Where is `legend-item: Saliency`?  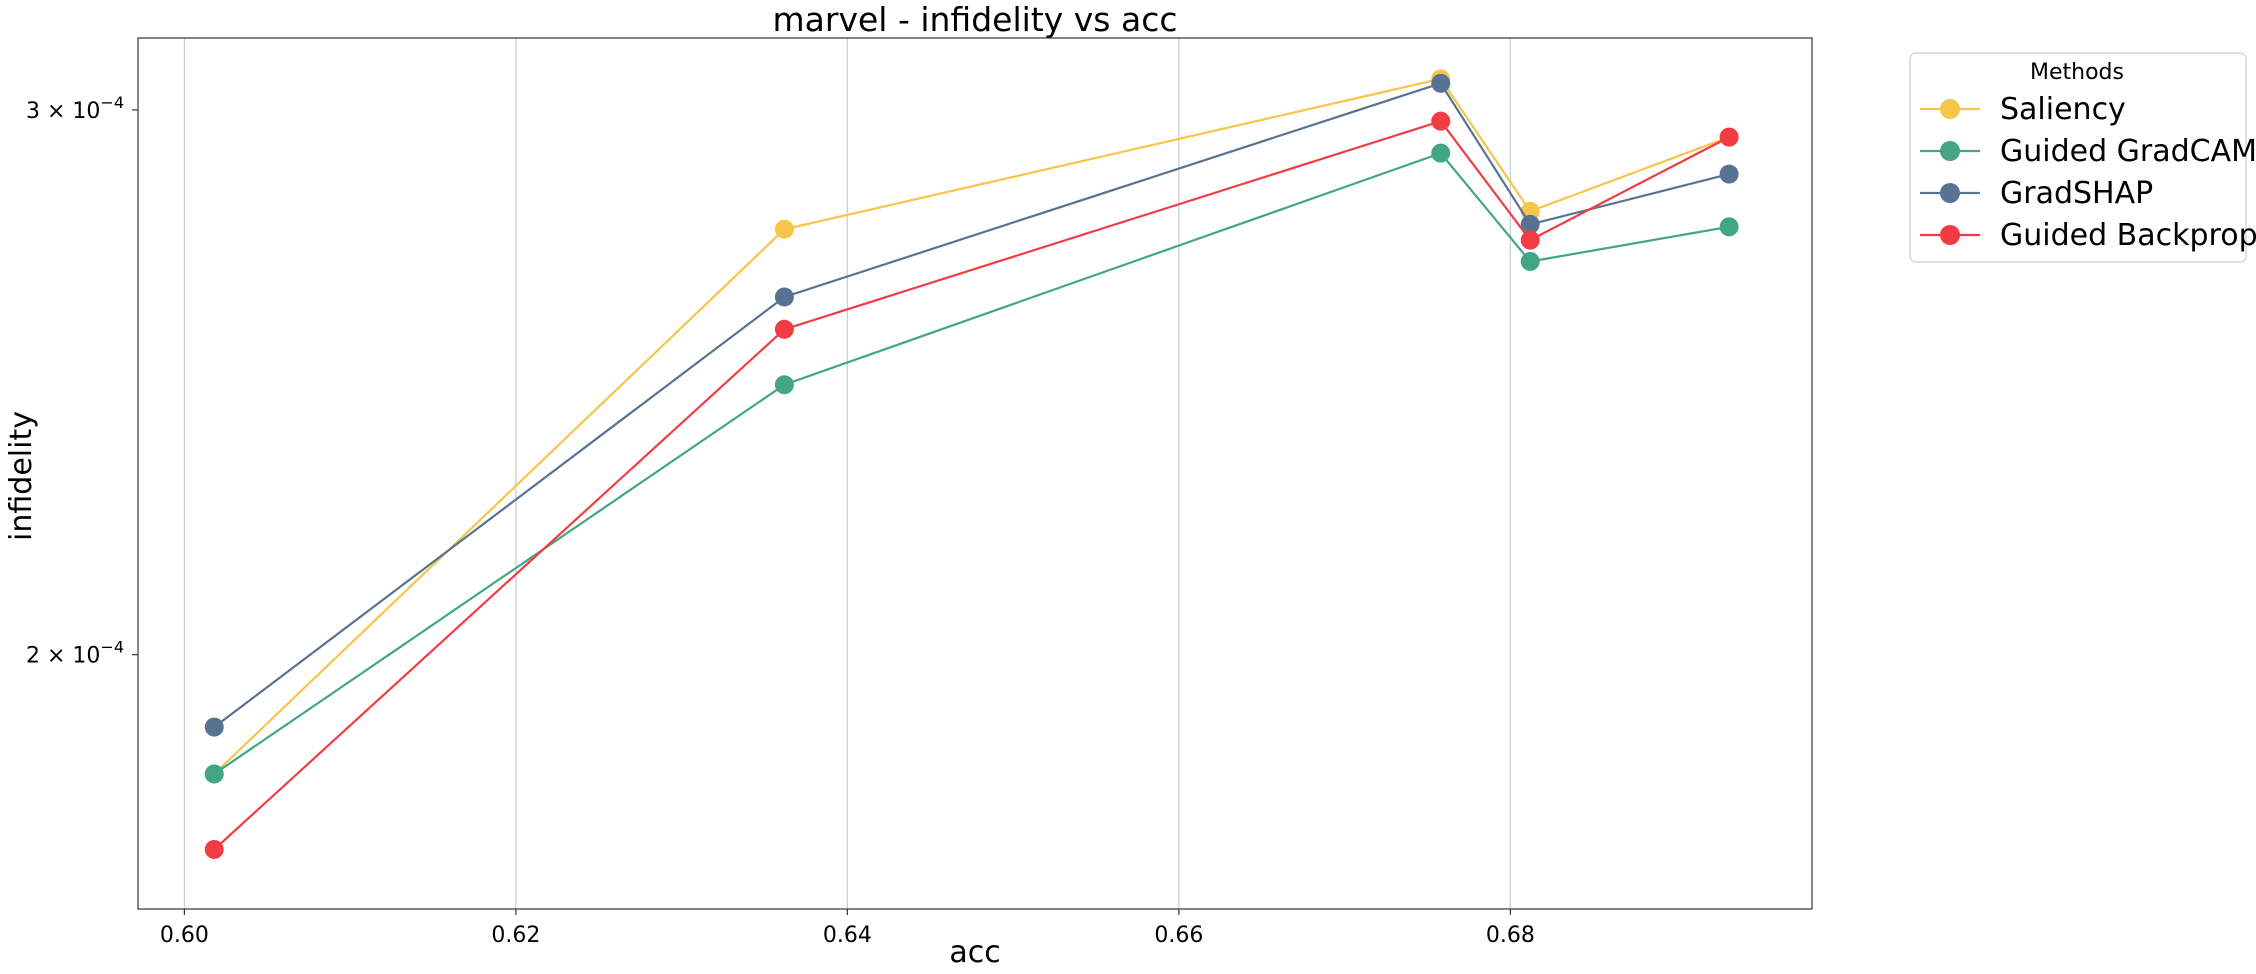 legend-item: Saliency is located at coordinates (2023, 109).